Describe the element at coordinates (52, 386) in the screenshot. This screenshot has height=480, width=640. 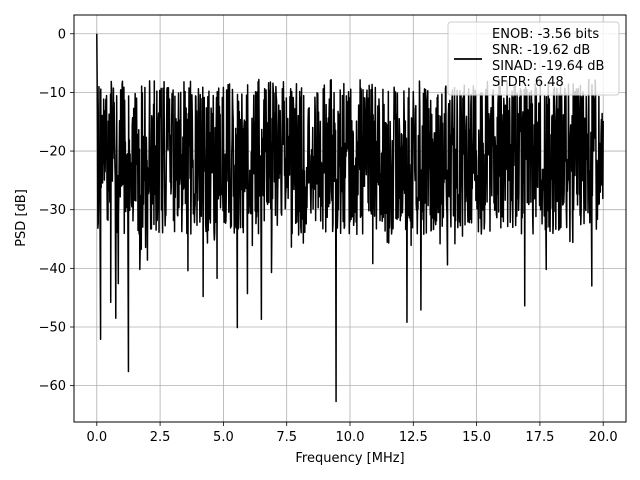
I see `y-tick-label: −60` at that location.